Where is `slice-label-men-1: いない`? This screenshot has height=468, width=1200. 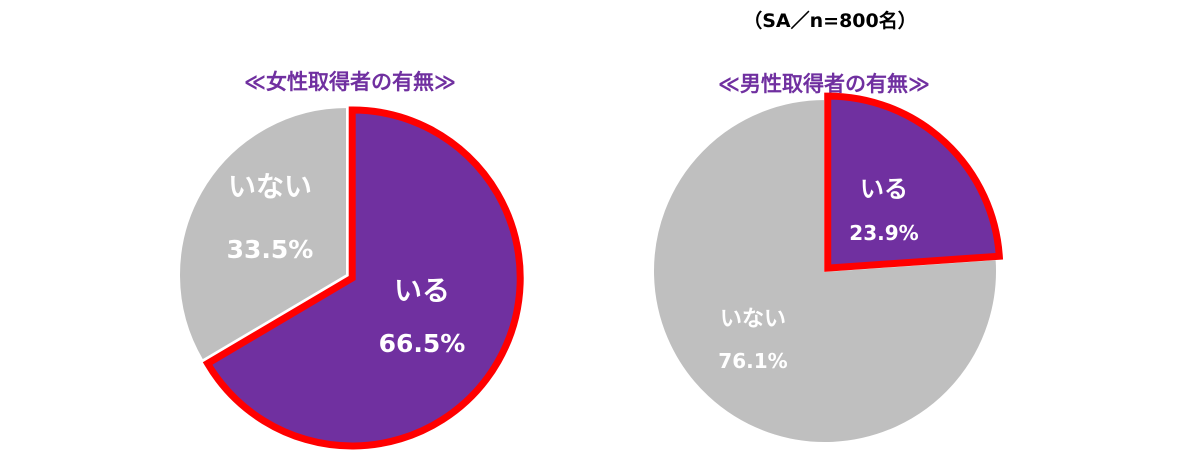 slice-label-men-1: いない is located at coordinates (753, 319).